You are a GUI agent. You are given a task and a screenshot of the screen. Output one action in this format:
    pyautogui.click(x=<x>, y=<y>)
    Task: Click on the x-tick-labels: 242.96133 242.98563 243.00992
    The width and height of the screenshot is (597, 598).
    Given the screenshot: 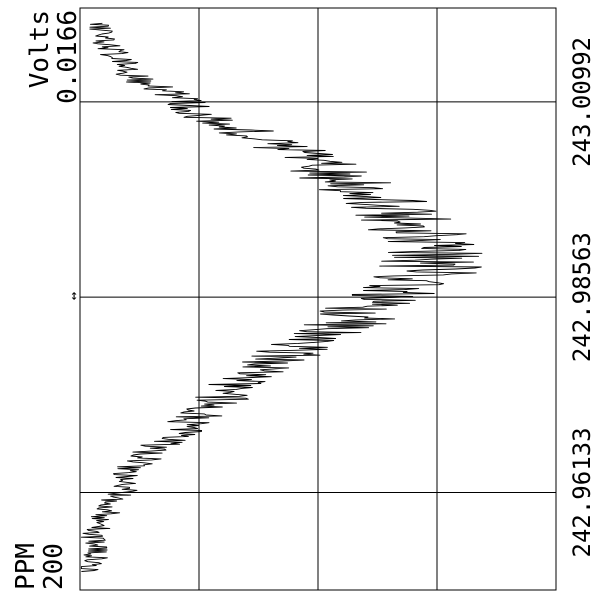 What is the action you would take?
    pyautogui.click(x=582, y=297)
    